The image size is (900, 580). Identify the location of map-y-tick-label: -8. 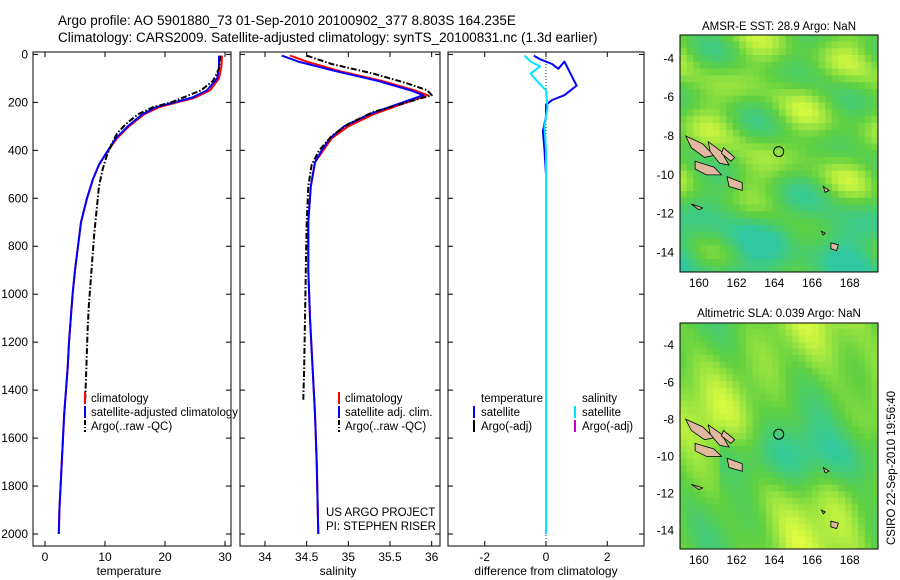
(668, 136).